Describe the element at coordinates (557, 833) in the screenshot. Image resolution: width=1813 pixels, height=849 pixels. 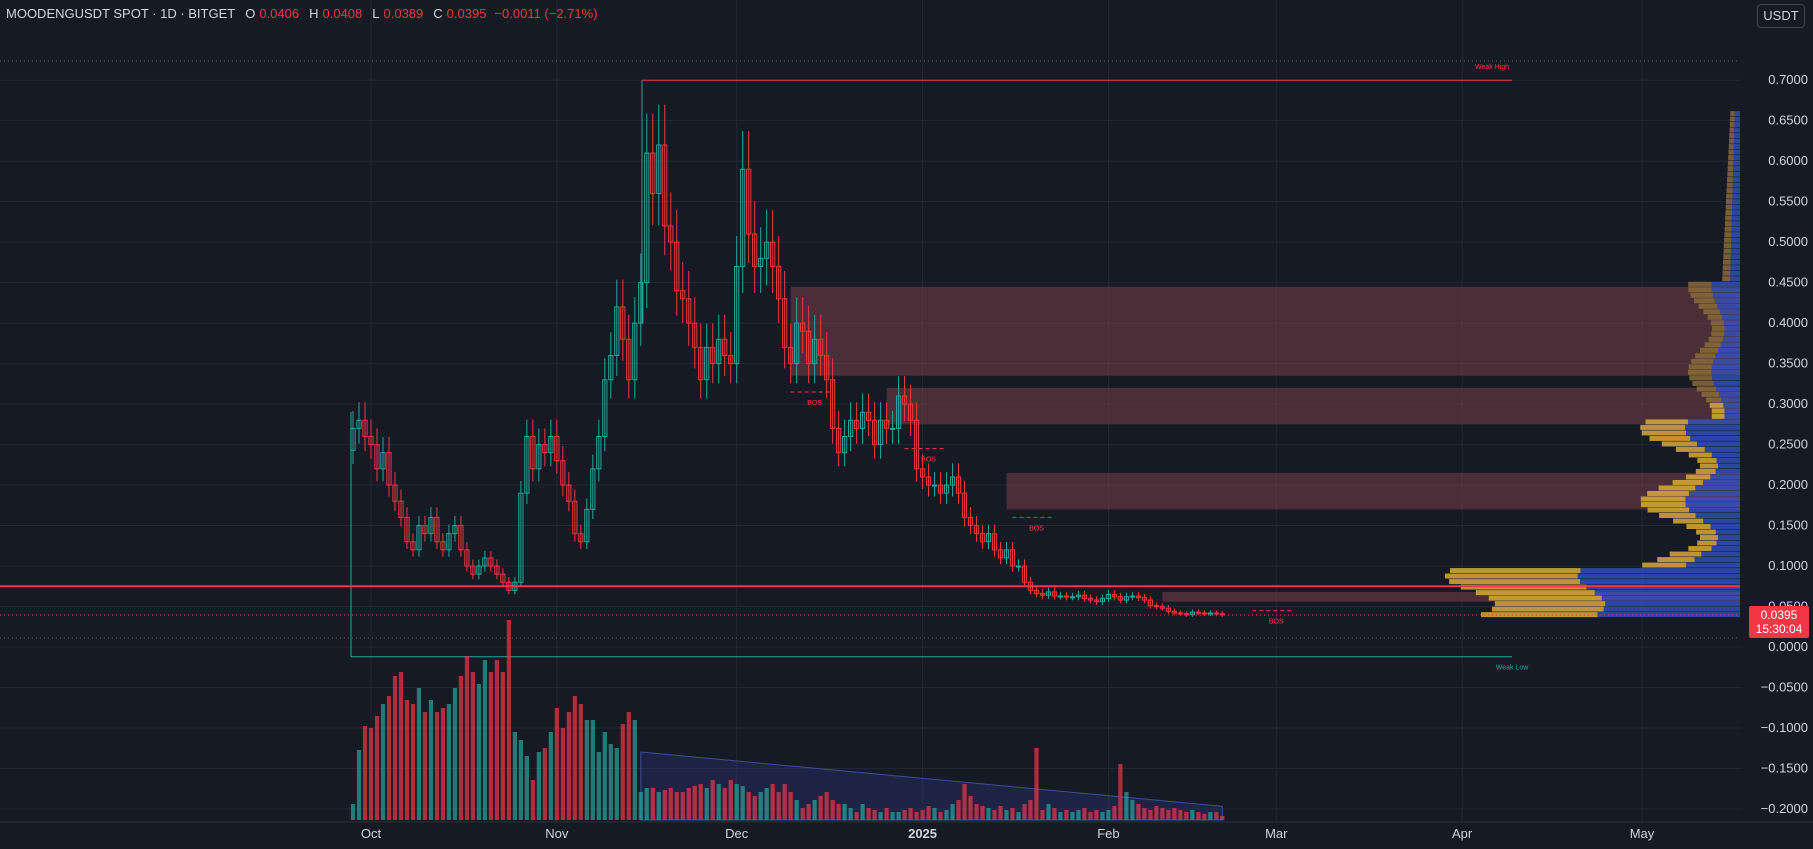
I see `x-tick-label: Nov` at that location.